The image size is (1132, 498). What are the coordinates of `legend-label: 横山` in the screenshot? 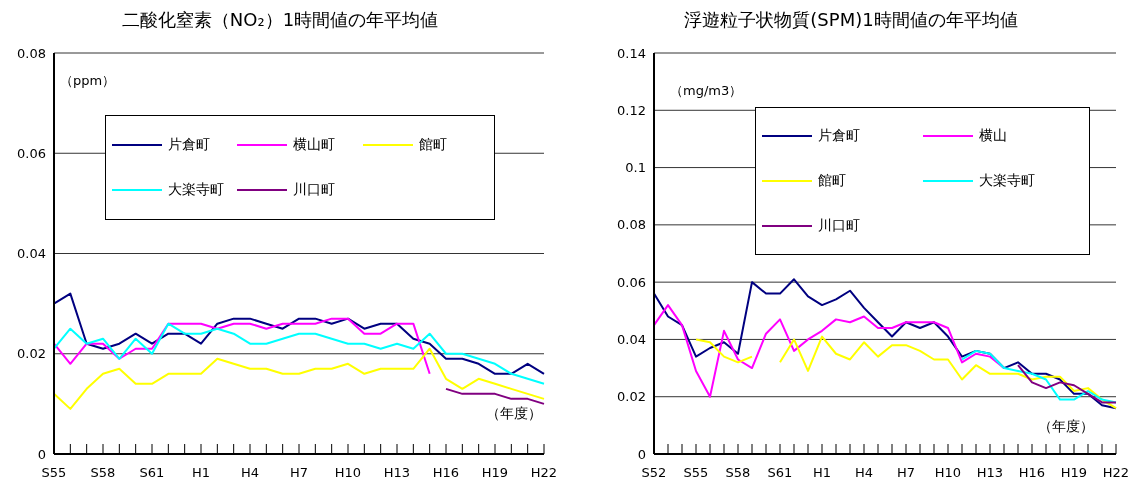 It's located at (992, 136).